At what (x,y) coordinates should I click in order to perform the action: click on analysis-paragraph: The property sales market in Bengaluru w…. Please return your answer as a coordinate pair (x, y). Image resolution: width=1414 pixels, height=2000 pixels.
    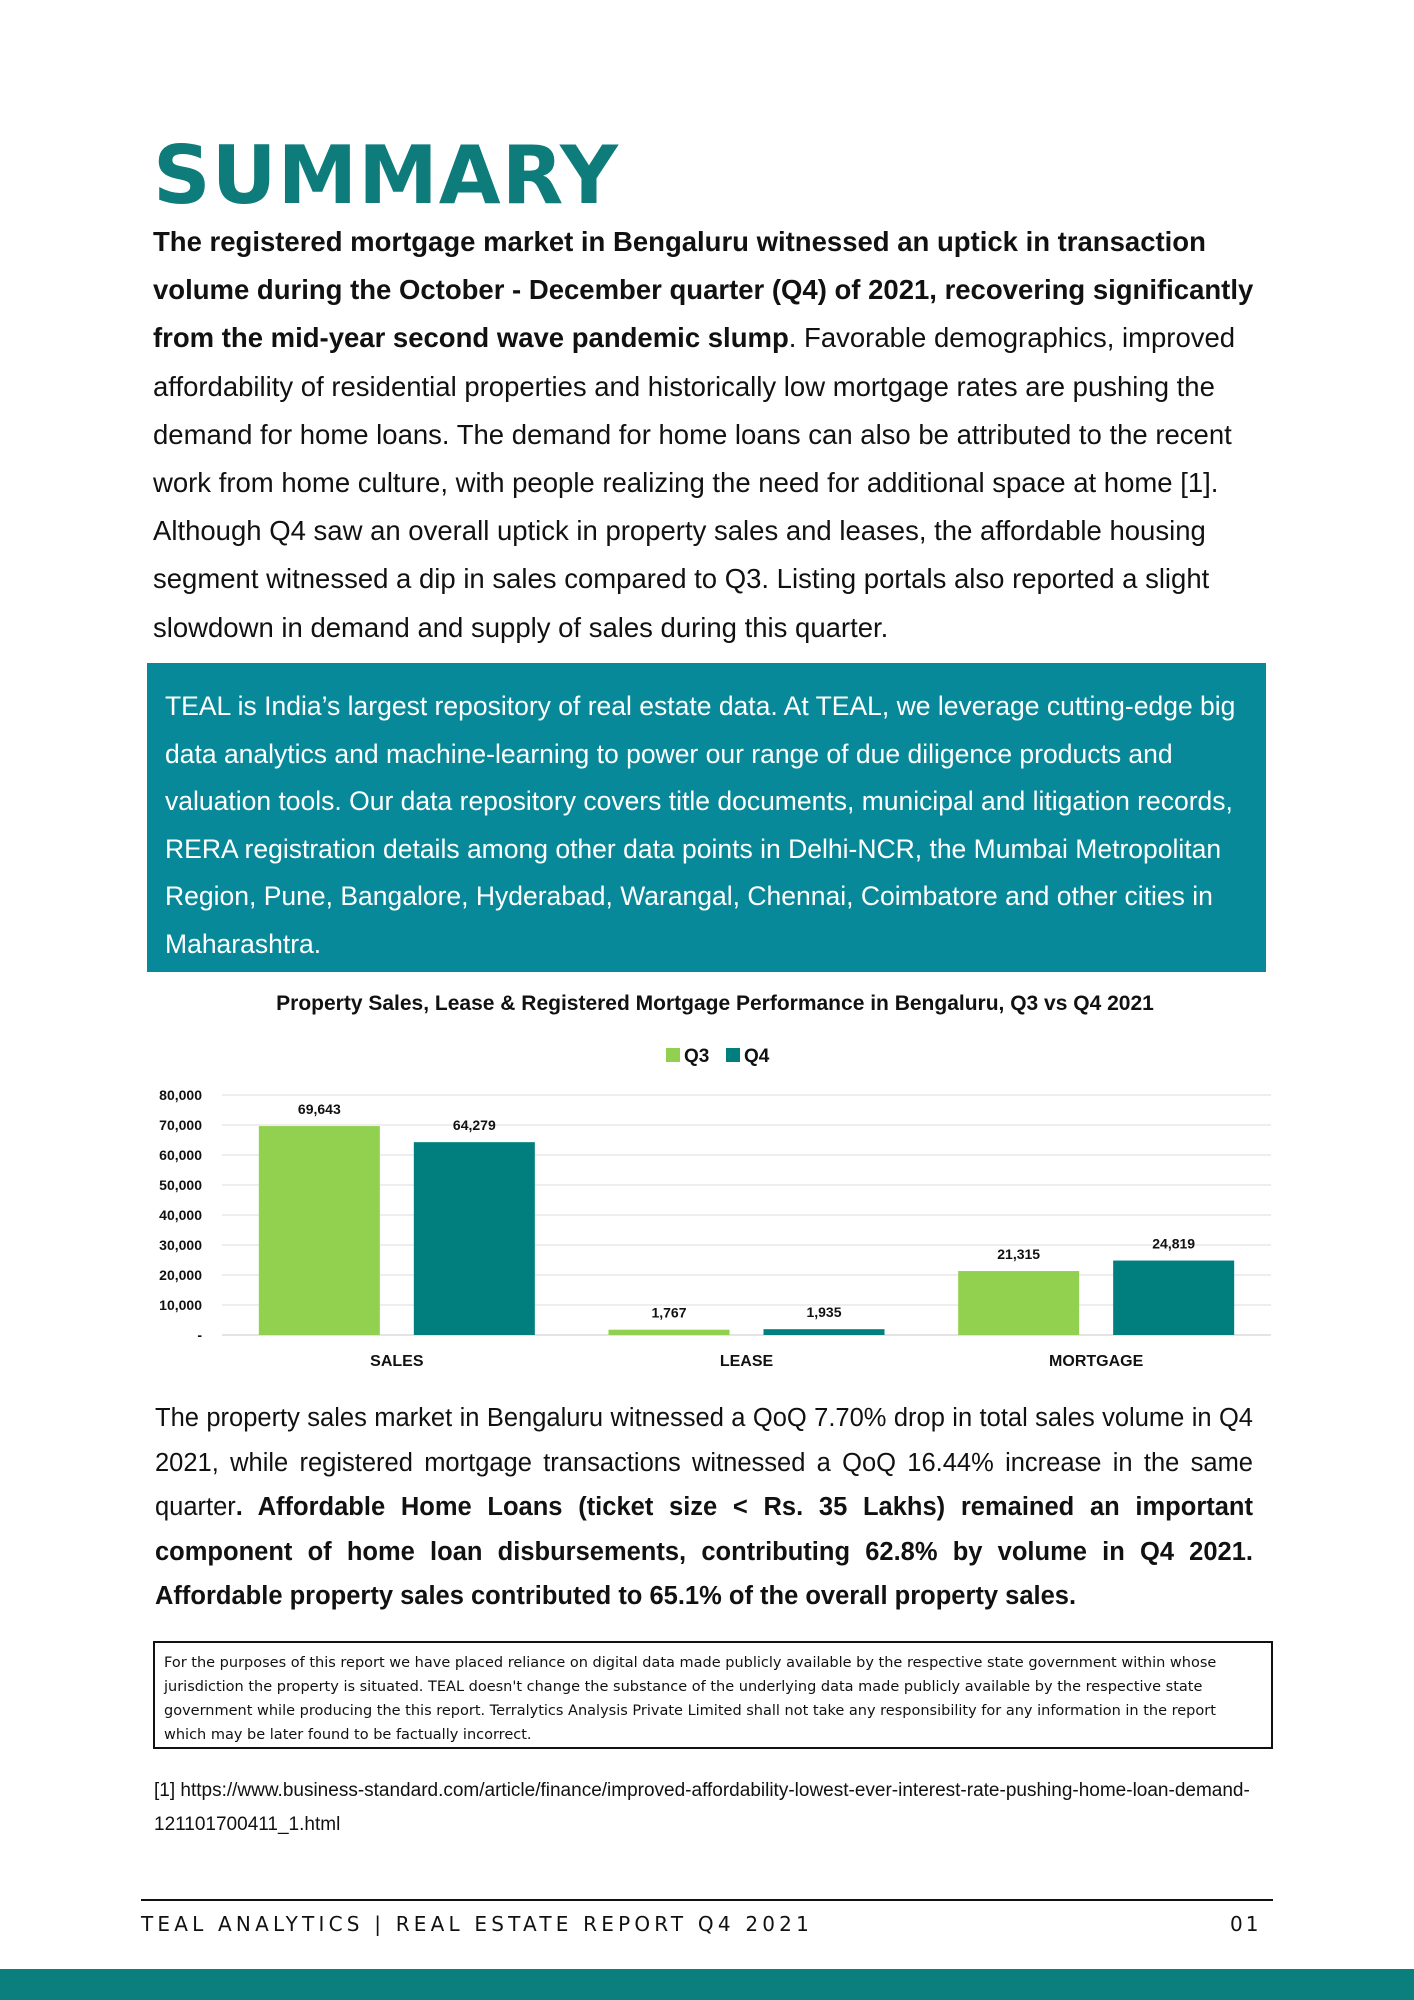
    Looking at the image, I should click on (704, 1507).